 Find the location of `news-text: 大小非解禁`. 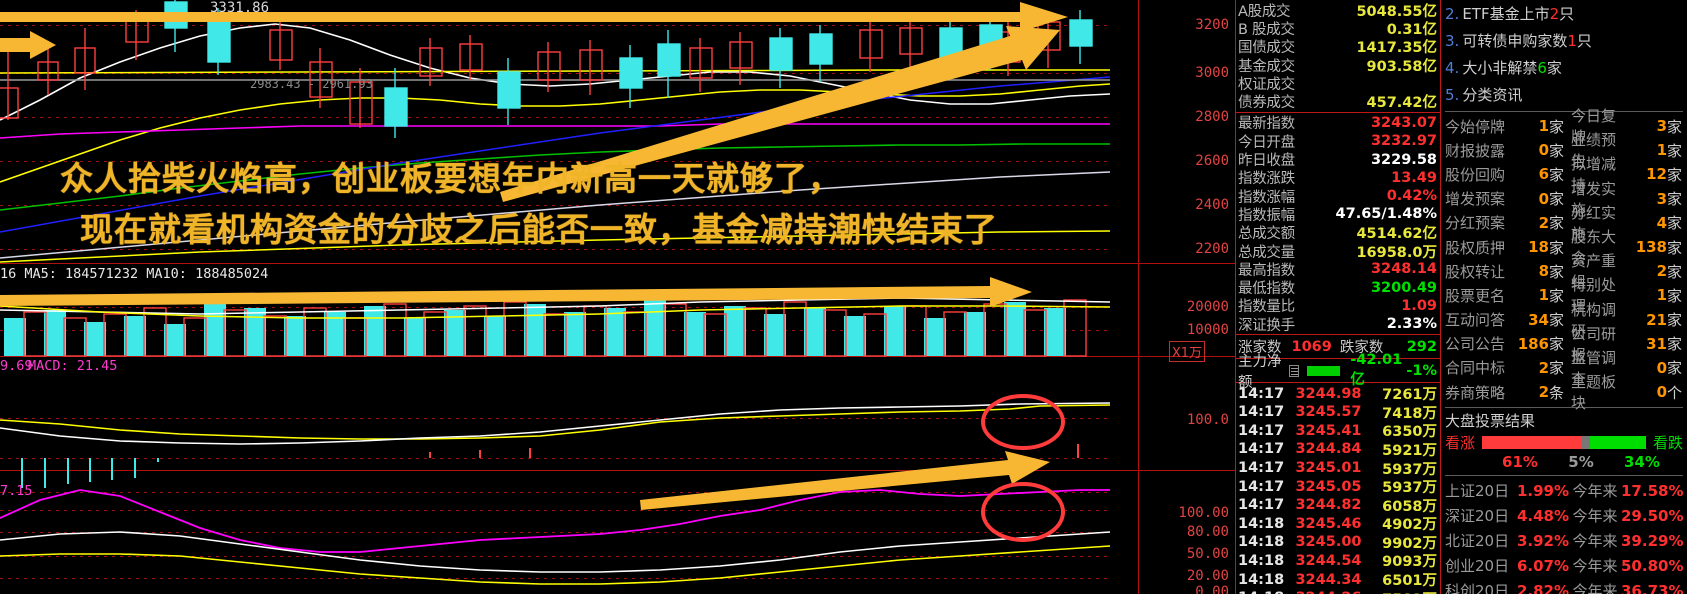

news-text: 大小非解禁 is located at coordinates (1500, 68).